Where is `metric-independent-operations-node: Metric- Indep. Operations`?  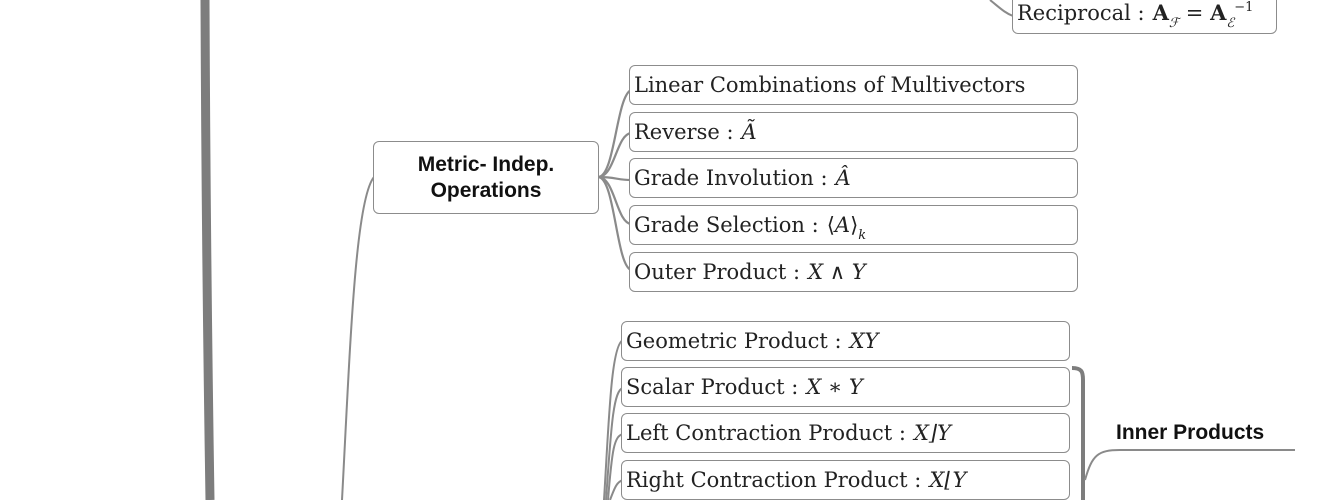 metric-independent-operations-node: Metric- Indep. Operations is located at coordinates (486, 177).